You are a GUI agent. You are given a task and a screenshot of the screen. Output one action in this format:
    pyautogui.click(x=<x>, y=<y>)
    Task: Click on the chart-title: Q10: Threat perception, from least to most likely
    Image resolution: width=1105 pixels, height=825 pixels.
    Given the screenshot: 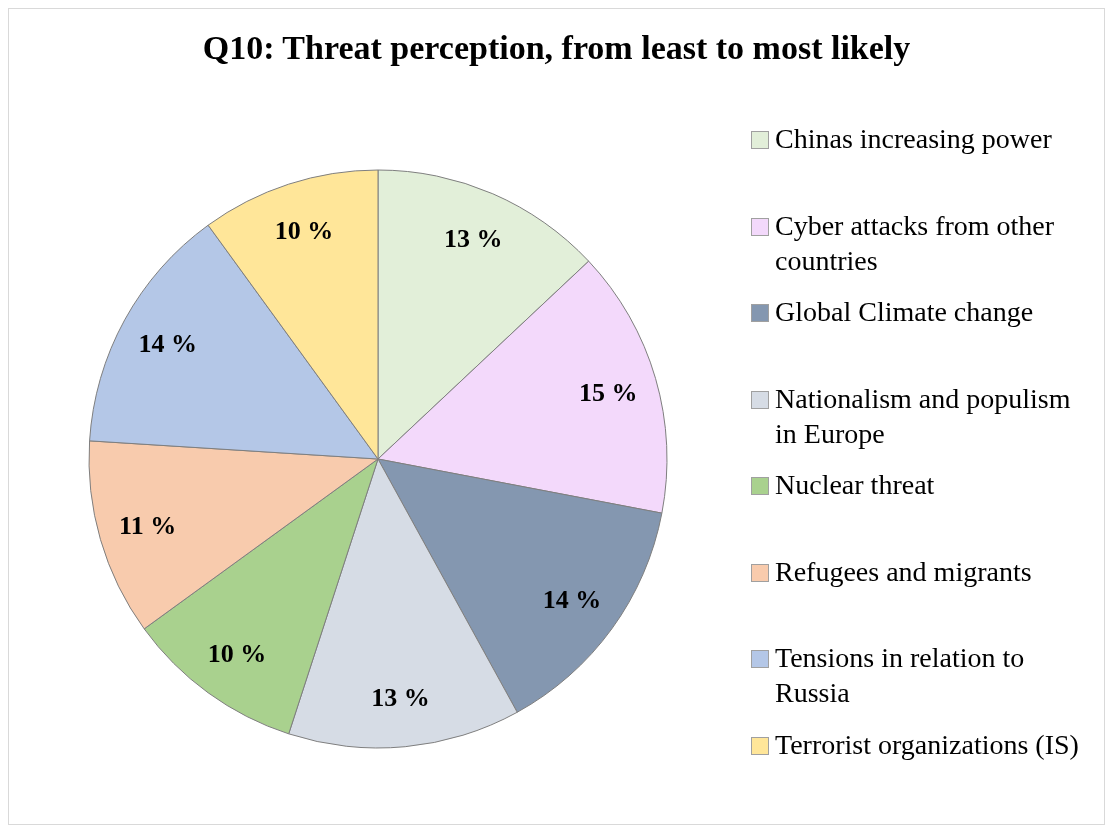 What is the action you would take?
    pyautogui.click(x=556, y=48)
    